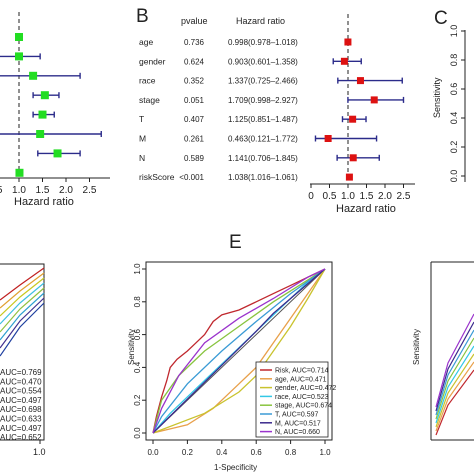 This screenshot has height=474, width=474. I want to click on panel-b-hr-text: 1.125(0.851–1.487), so click(263, 119).